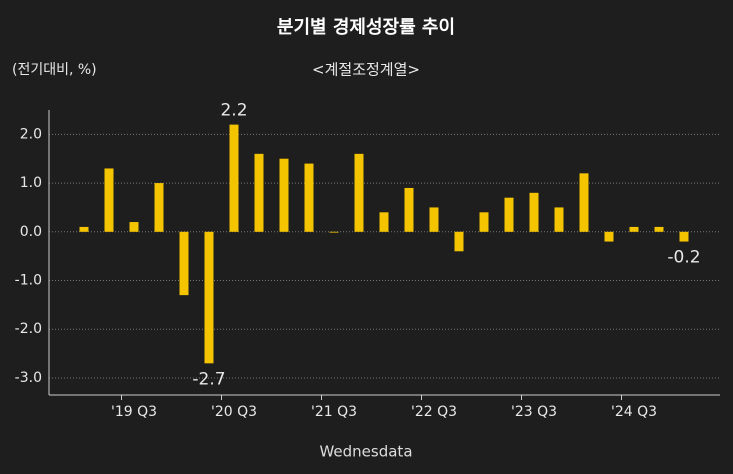 This screenshot has width=733, height=474. Describe the element at coordinates (28, 281) in the screenshot. I see `y-tick-label: -1.0` at that location.